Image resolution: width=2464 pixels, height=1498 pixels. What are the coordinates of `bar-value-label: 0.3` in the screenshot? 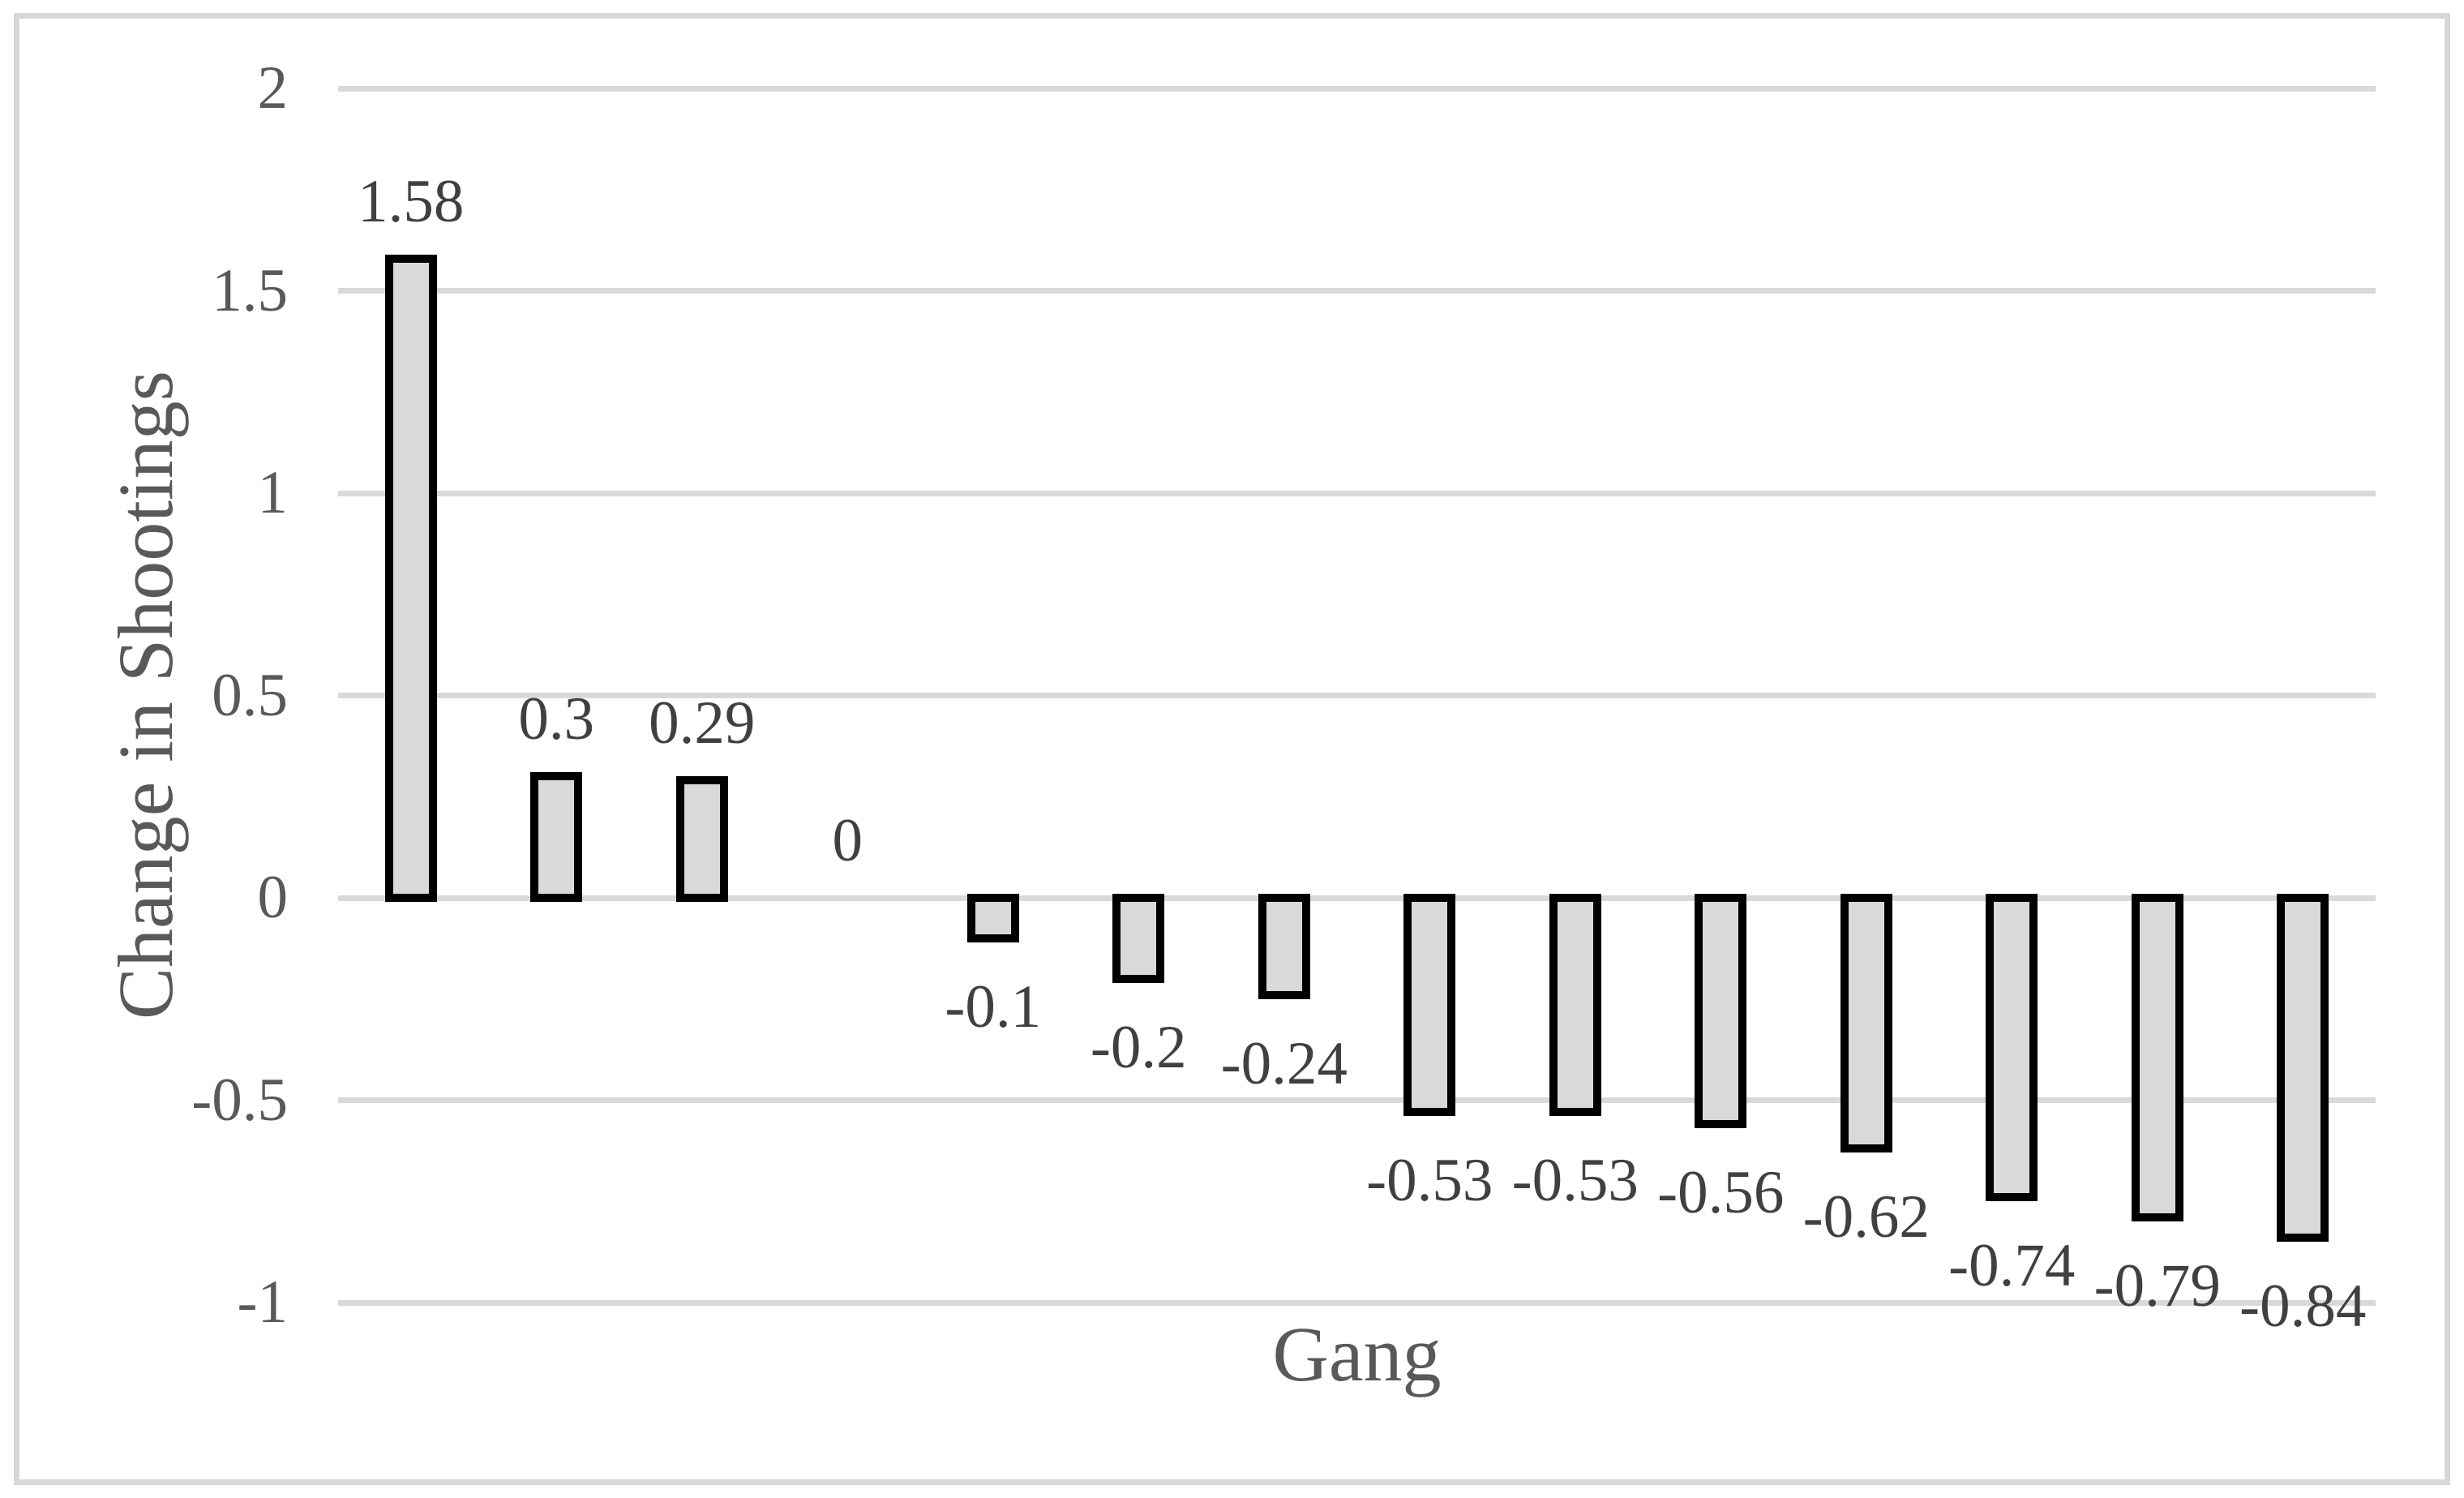 It's located at (556, 719).